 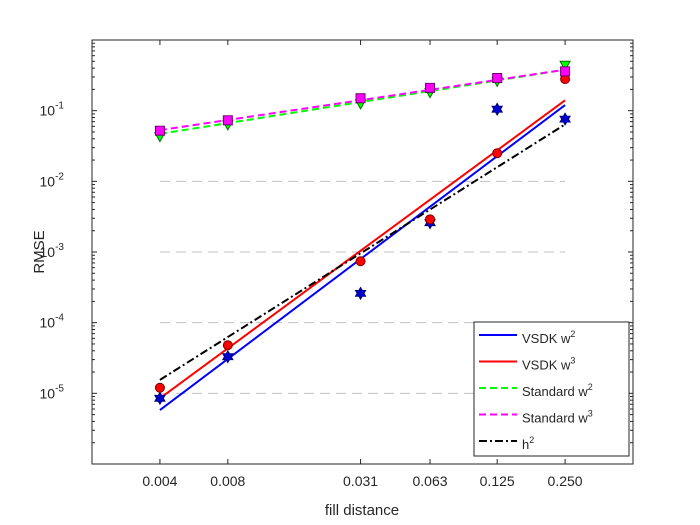 I want to click on x-tick-label: 0.250, so click(x=565, y=481).